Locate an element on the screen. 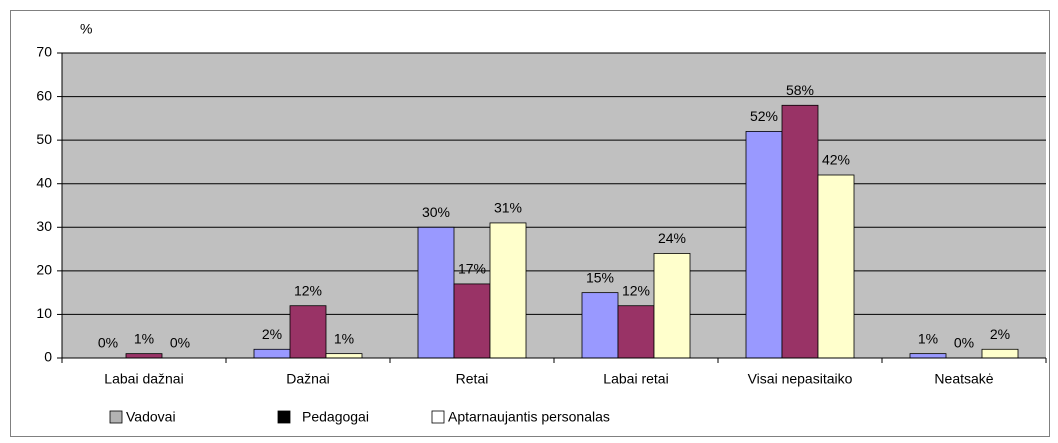 The width and height of the screenshot is (1058, 443). value-label: 30% is located at coordinates (436, 212).